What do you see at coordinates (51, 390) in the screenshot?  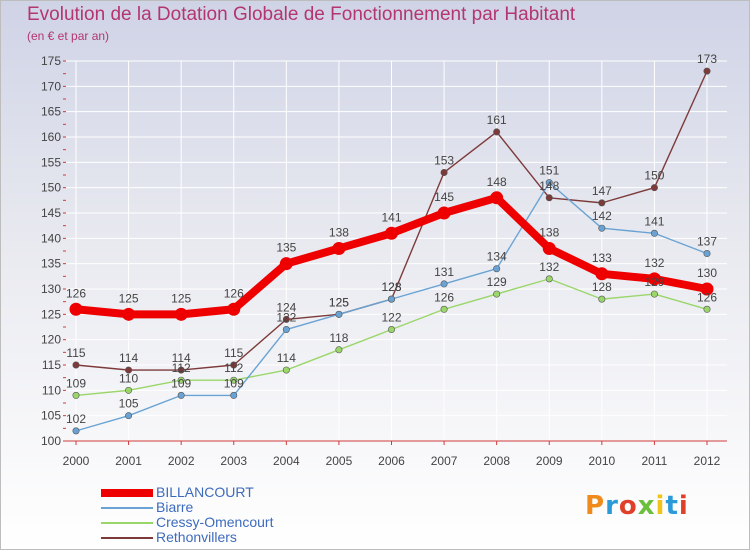 I see `y-tick-label: 110` at bounding box center [51, 390].